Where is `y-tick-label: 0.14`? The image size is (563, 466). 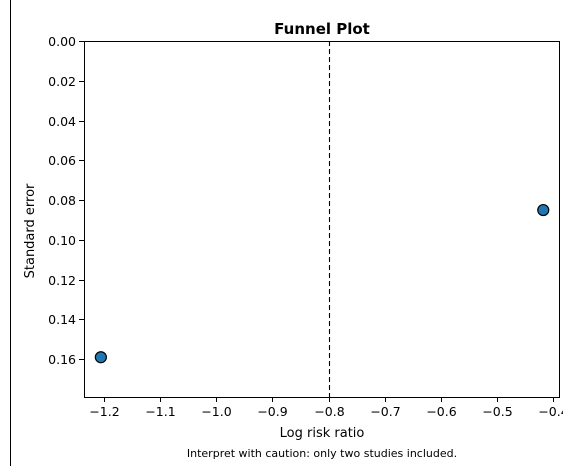 y-tick-label: 0.14 is located at coordinates (62, 319).